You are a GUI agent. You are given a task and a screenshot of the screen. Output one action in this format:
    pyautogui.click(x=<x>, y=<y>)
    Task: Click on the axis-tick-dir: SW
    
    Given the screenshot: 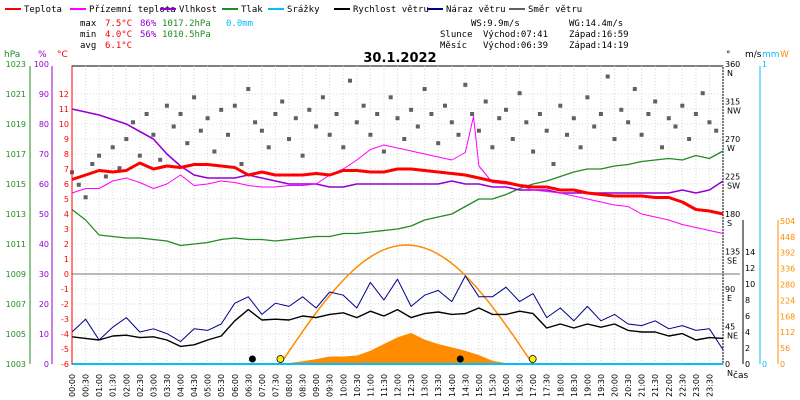 What is the action you would take?
    pyautogui.click(x=733, y=186)
    